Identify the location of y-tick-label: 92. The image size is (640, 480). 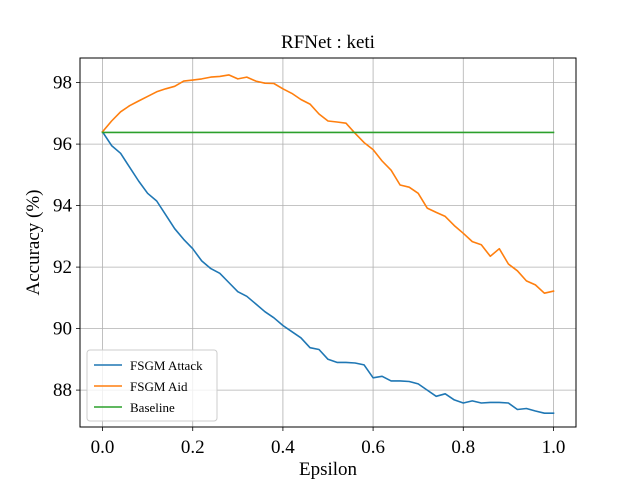
(62, 267).